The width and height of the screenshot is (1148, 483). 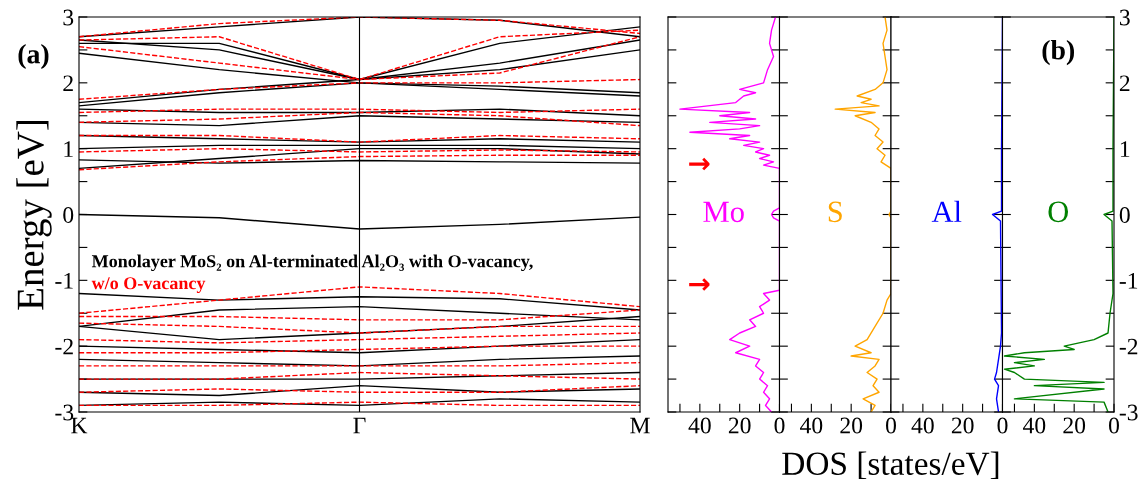 What do you see at coordinates (640, 425) in the screenshot?
I see `x-tick-label: M` at bounding box center [640, 425].